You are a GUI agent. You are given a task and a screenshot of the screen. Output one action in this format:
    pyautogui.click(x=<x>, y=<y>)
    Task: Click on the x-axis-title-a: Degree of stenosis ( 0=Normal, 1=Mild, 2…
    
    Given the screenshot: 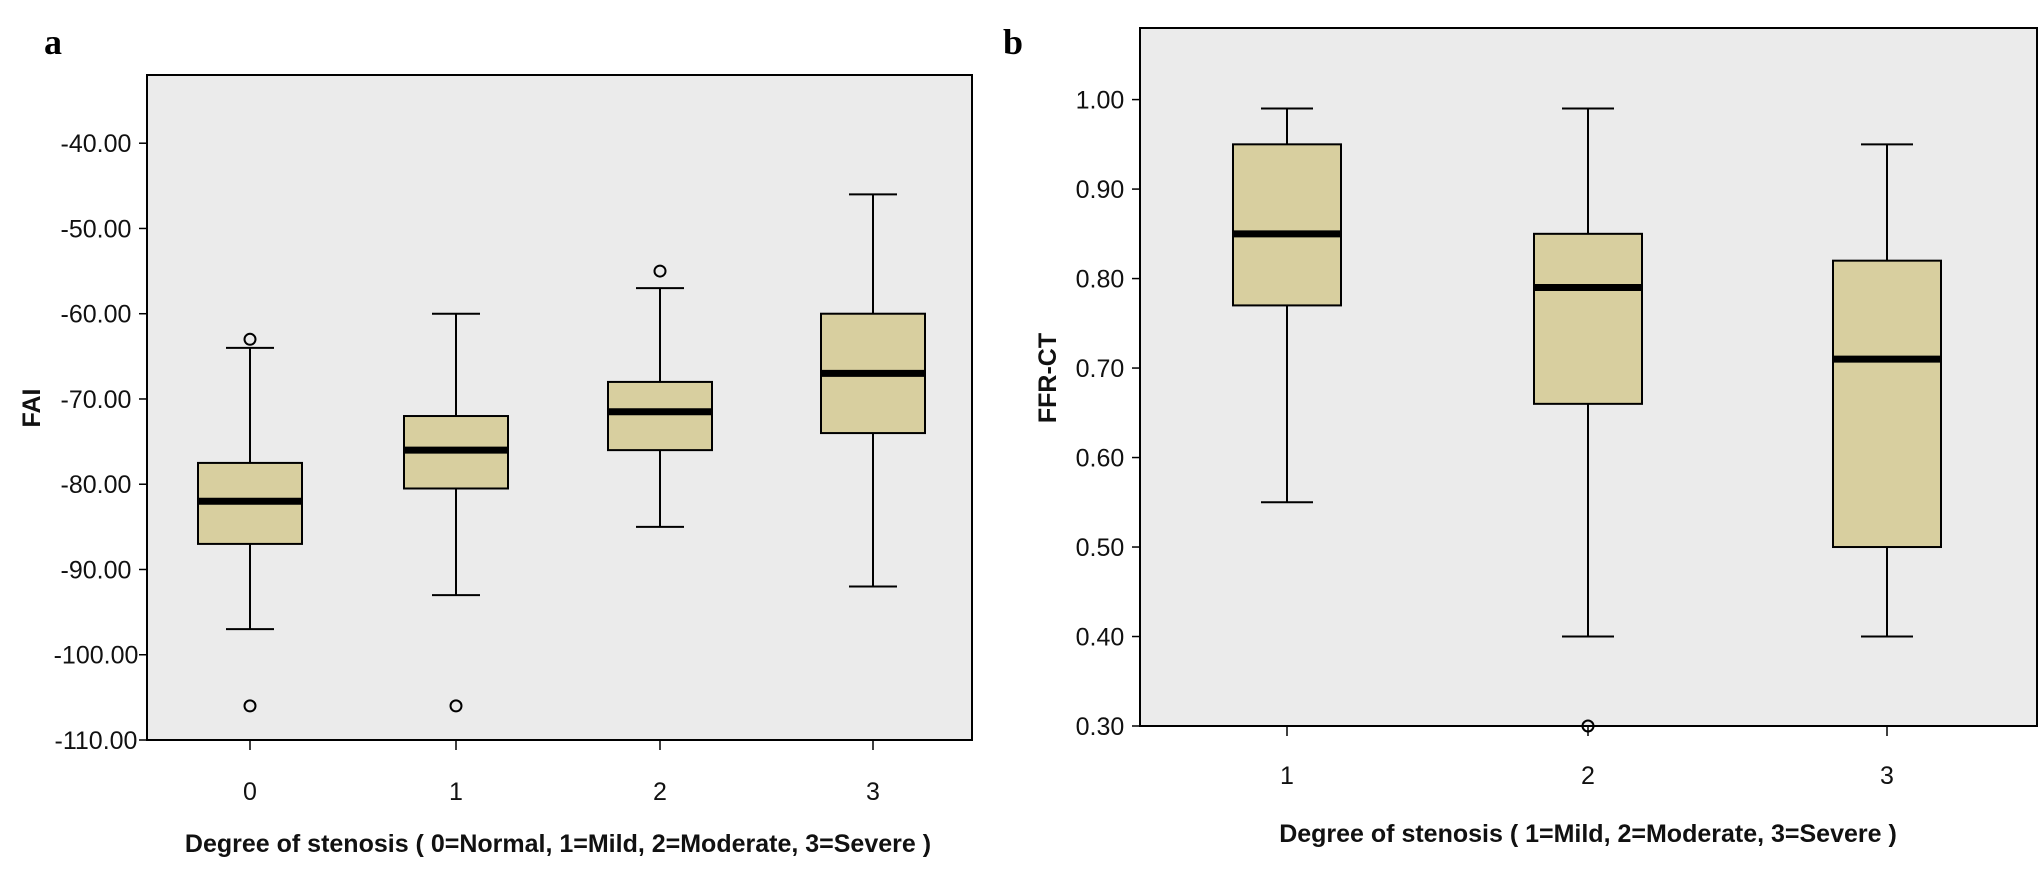 What is the action you would take?
    pyautogui.click(x=558, y=844)
    